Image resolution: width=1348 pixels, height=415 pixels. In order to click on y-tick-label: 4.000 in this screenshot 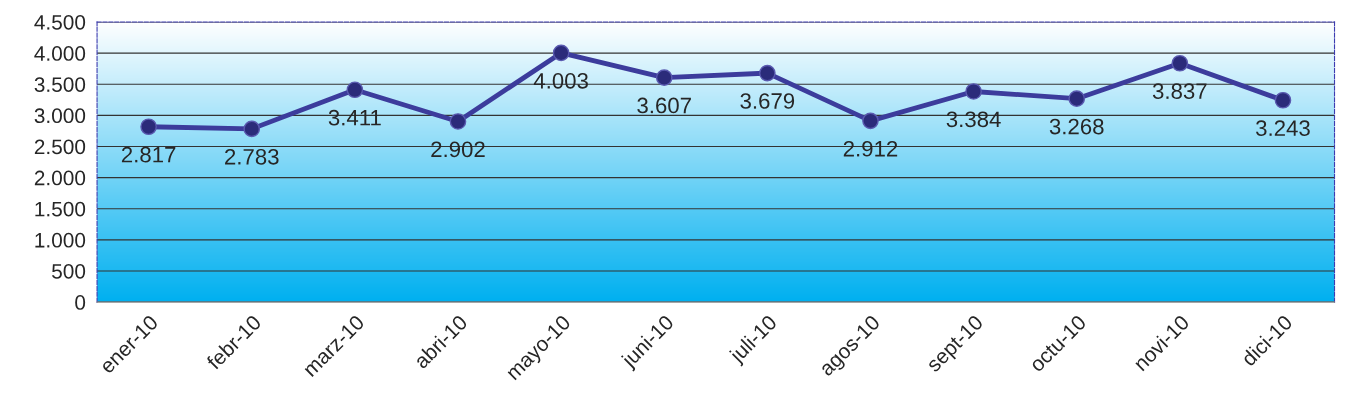, I will do `click(60, 53)`.